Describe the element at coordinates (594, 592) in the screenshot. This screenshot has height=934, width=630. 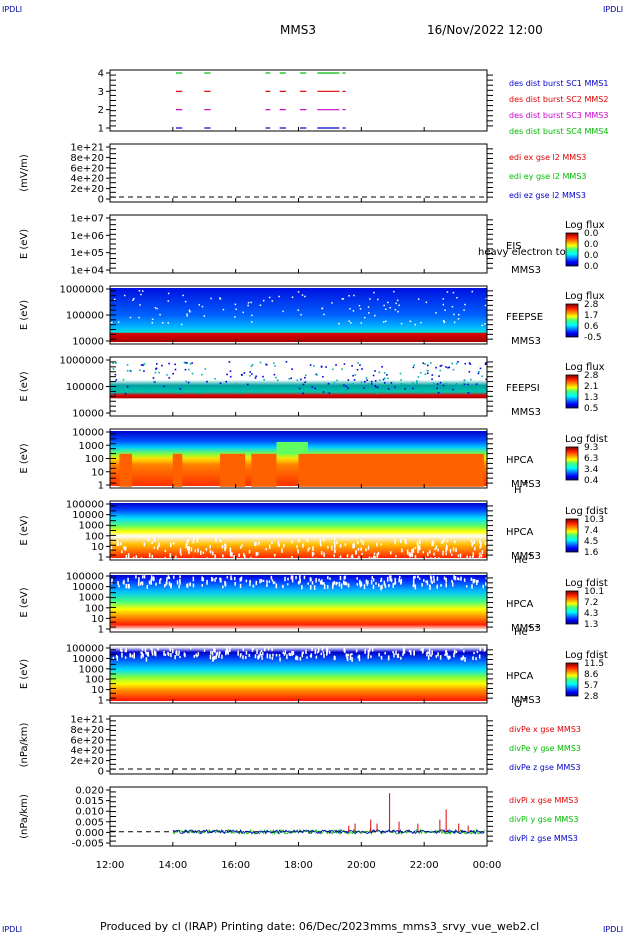
I see `colorbar-tick-label: 10.1` at that location.